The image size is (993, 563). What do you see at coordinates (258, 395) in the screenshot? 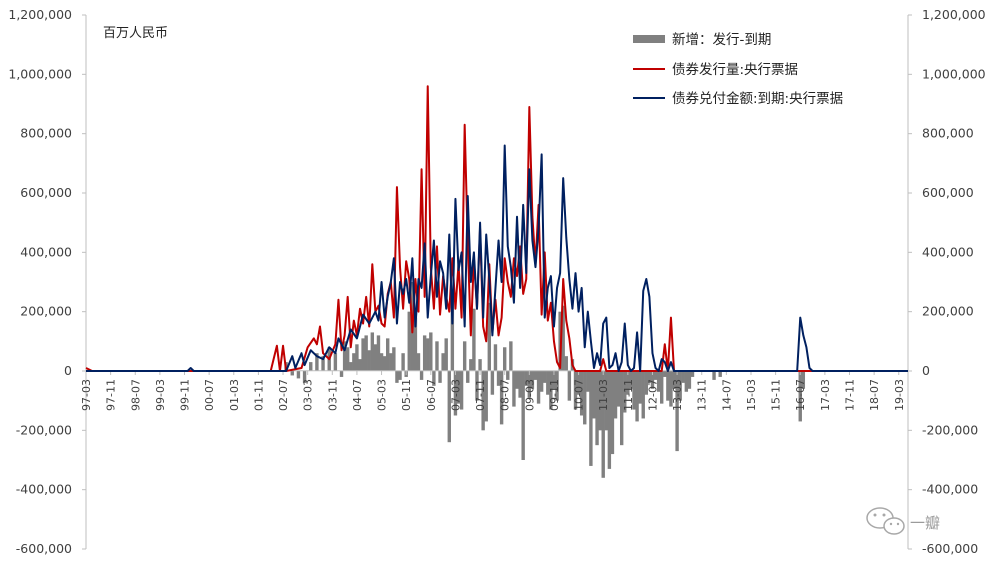
I see `x-tick-label: 01-11` at bounding box center [258, 395].